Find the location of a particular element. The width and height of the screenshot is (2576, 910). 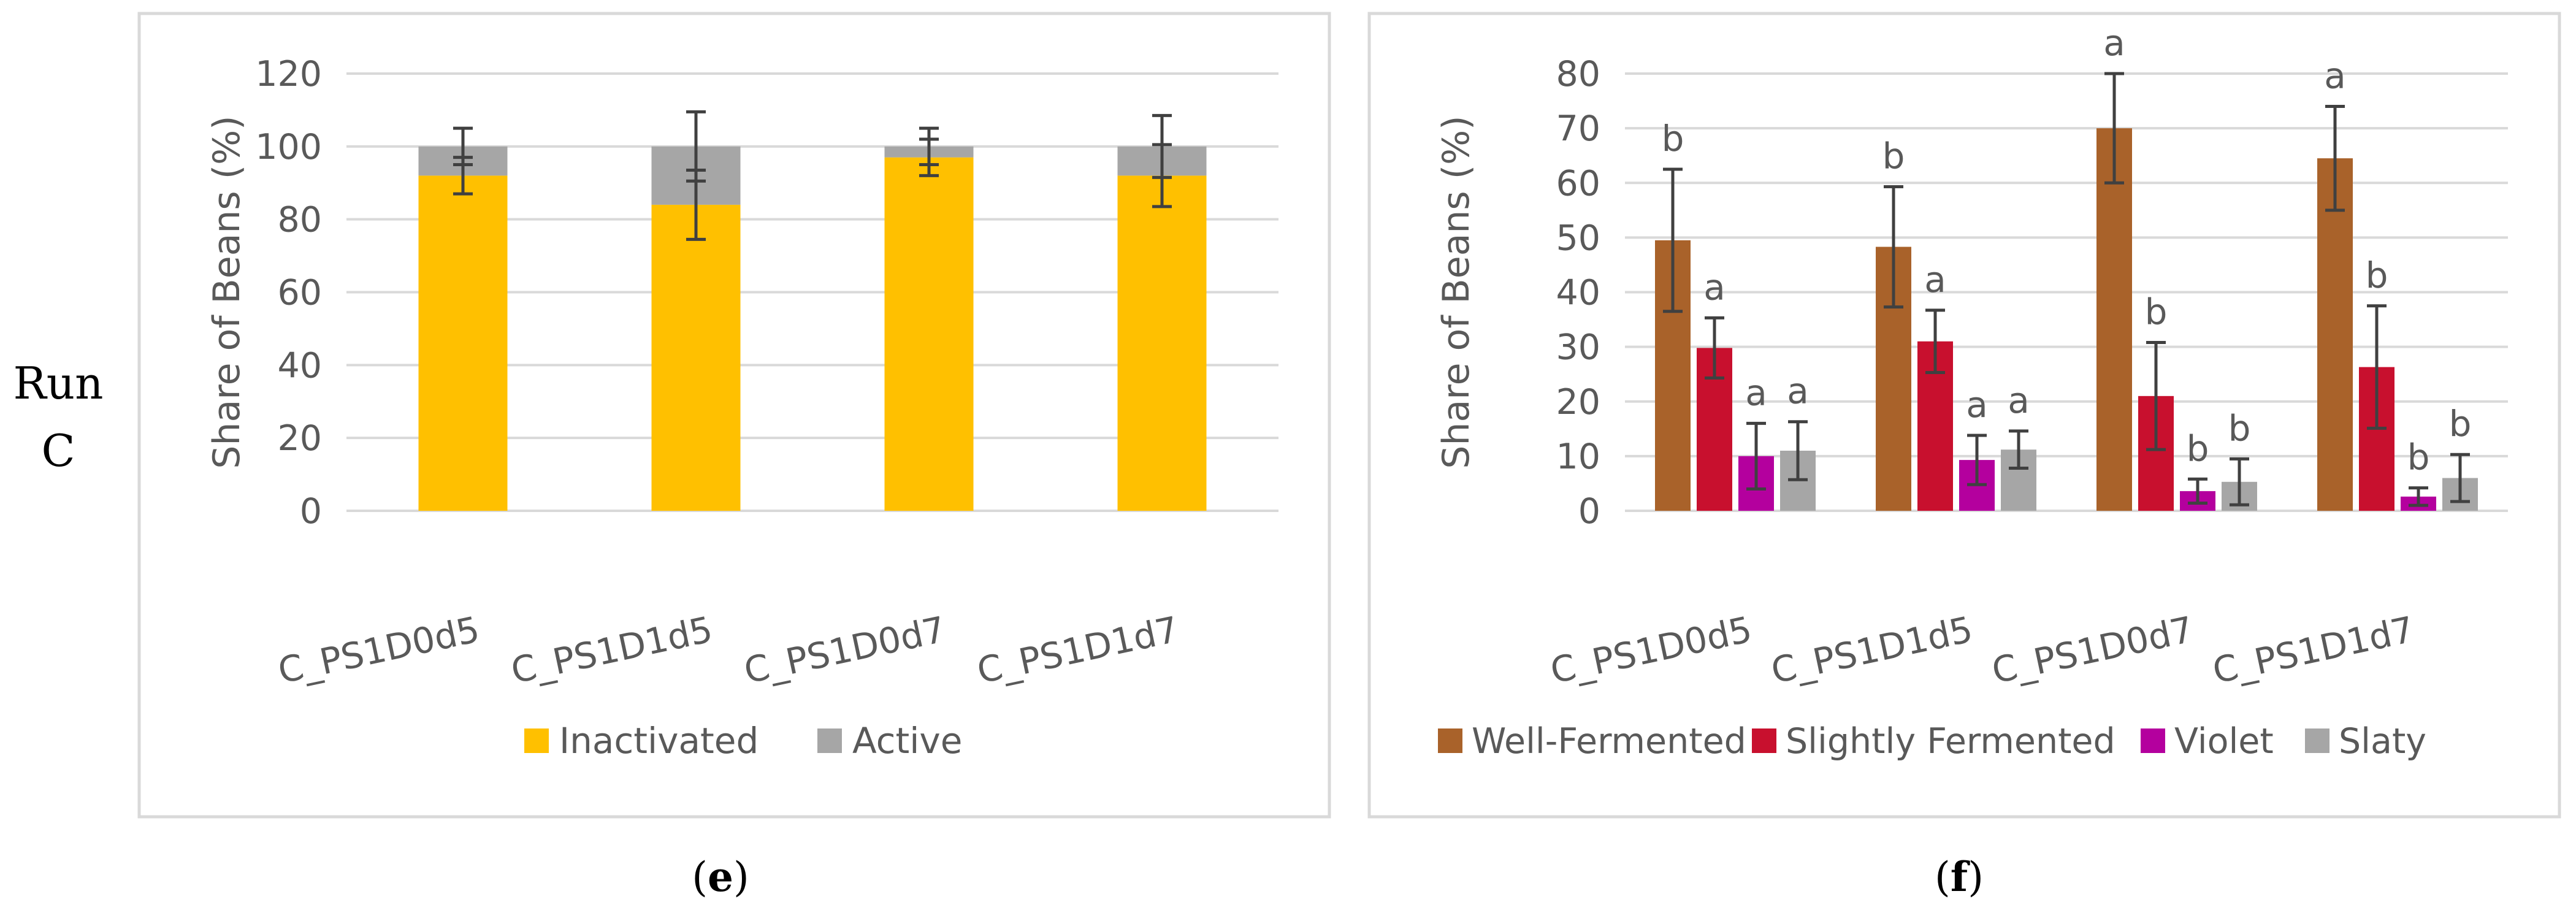

chart-f-legend-label: Slightly Fermented is located at coordinates (1950, 741).